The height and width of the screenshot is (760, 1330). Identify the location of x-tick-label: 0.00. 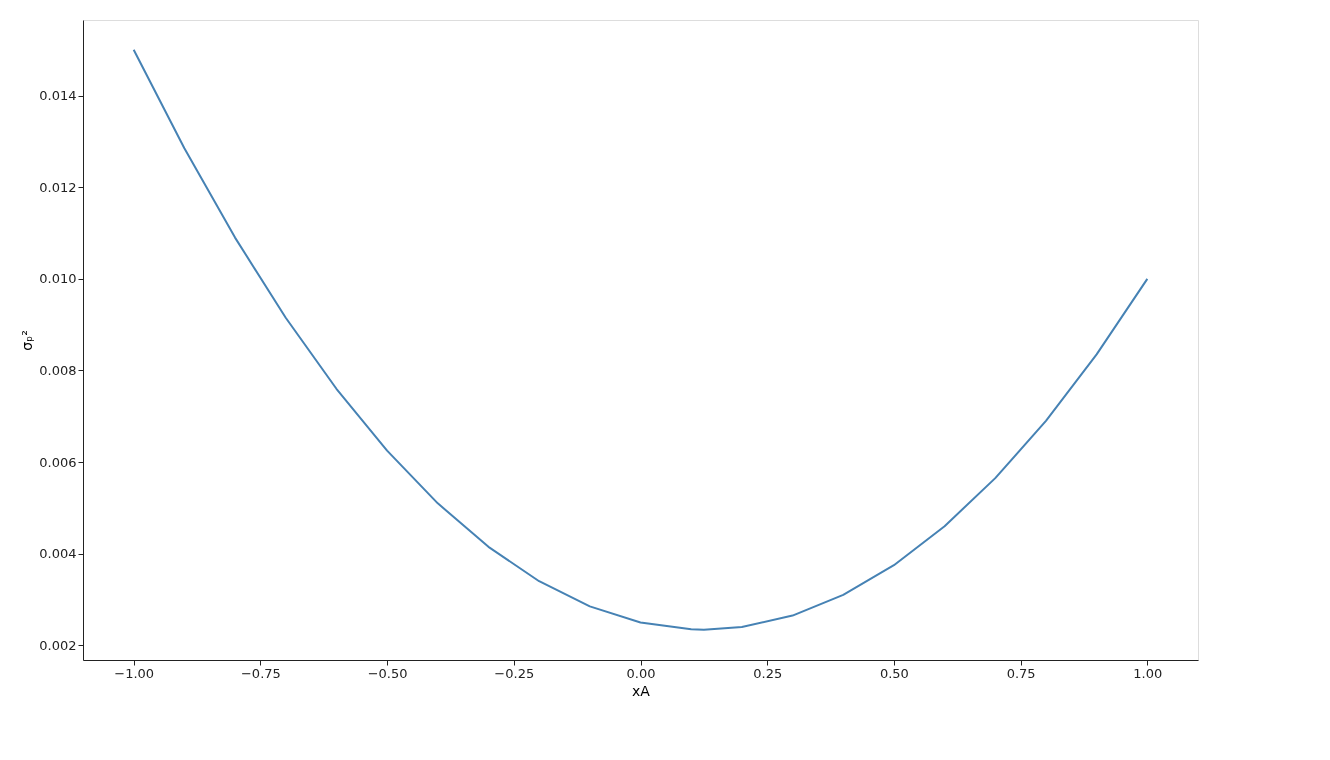
(641, 673).